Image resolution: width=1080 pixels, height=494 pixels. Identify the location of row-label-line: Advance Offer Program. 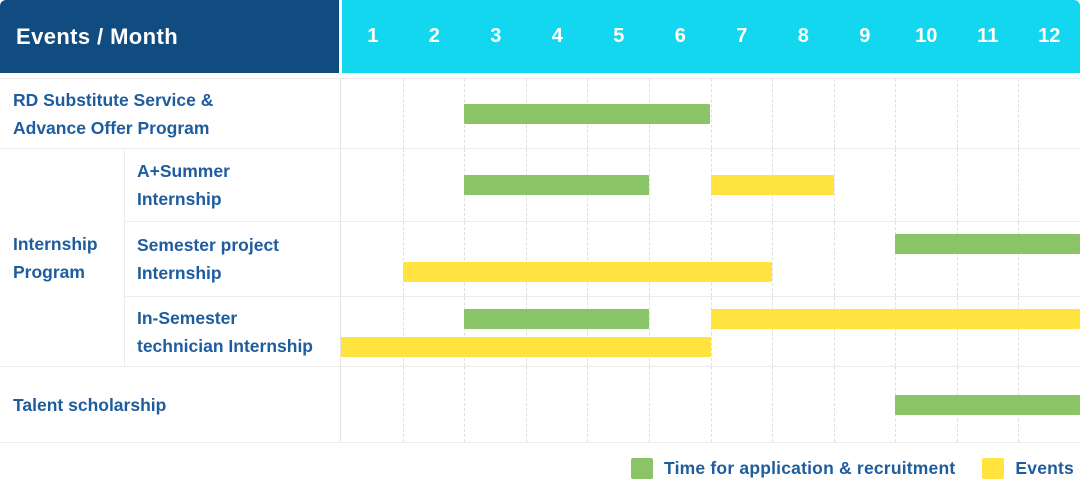
(111, 127).